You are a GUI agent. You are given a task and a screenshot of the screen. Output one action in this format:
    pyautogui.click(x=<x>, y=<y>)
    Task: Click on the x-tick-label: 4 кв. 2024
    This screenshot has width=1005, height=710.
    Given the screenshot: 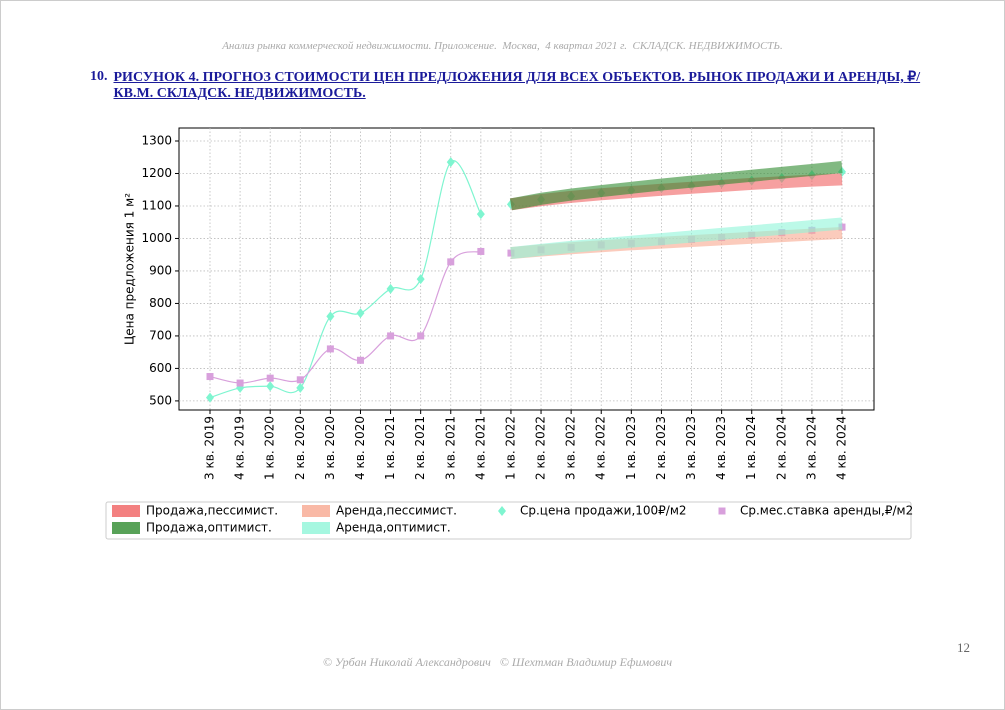 What is the action you would take?
    pyautogui.click(x=842, y=448)
    